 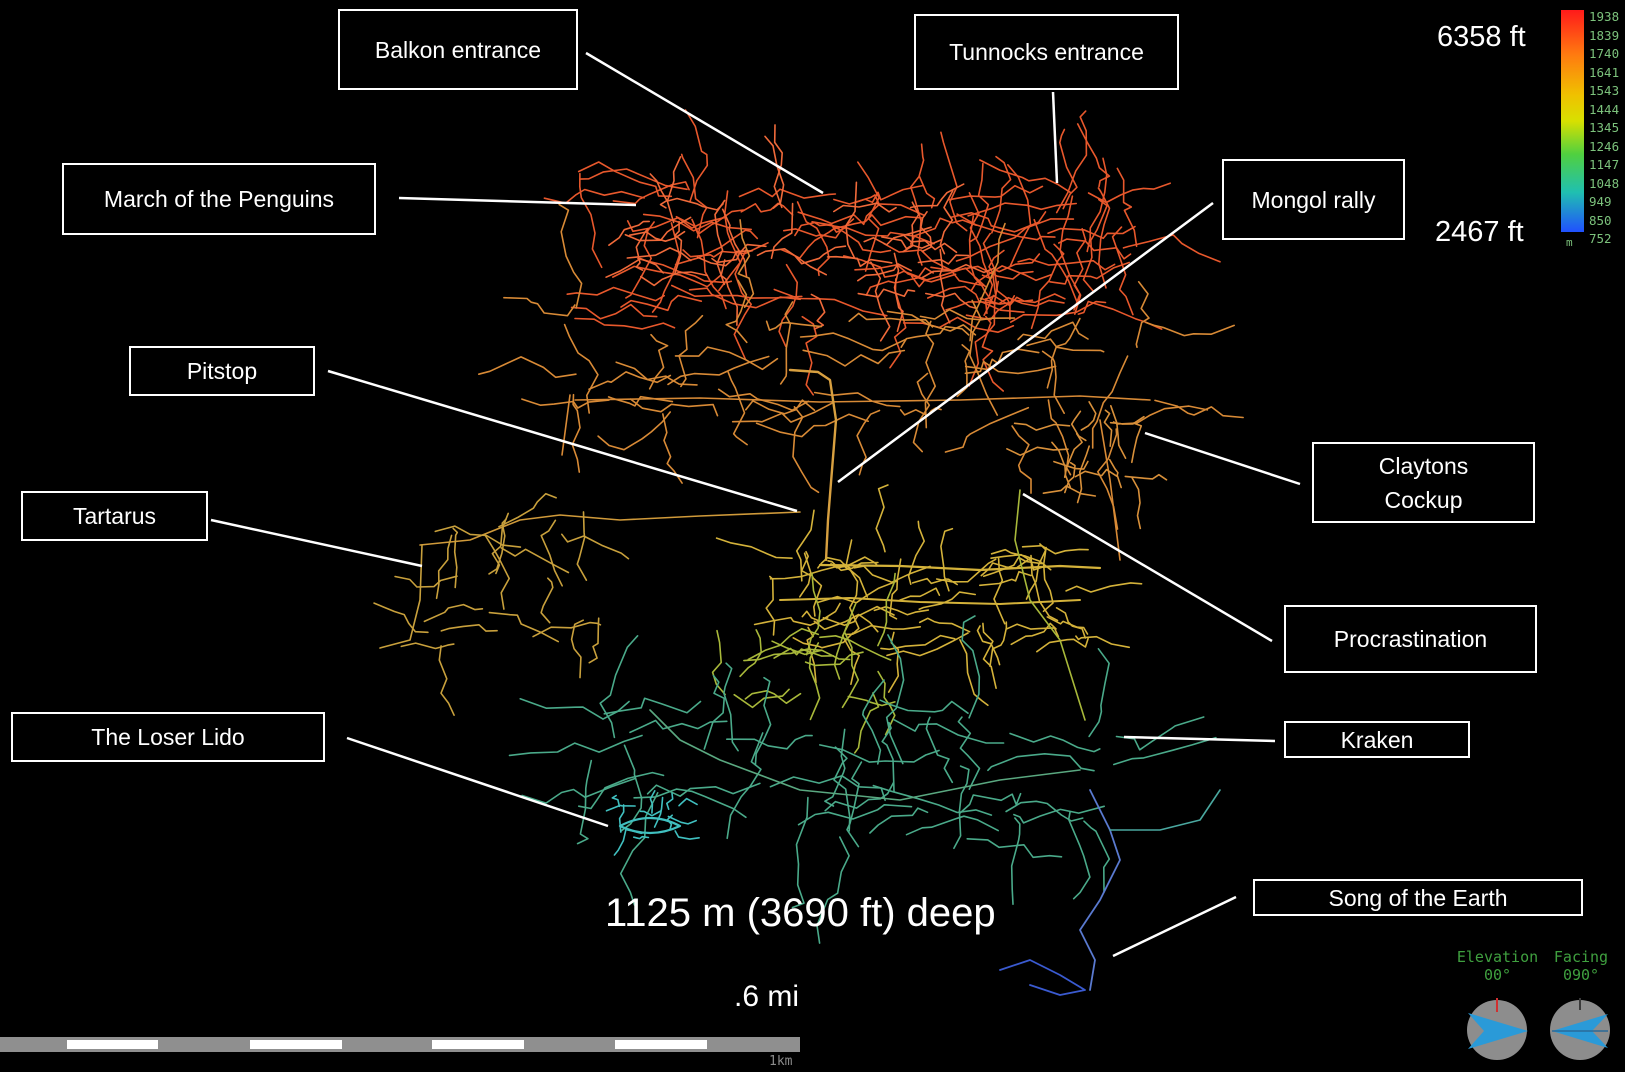 I want to click on elevation-compass-title: Elevation, so click(x=1497, y=957).